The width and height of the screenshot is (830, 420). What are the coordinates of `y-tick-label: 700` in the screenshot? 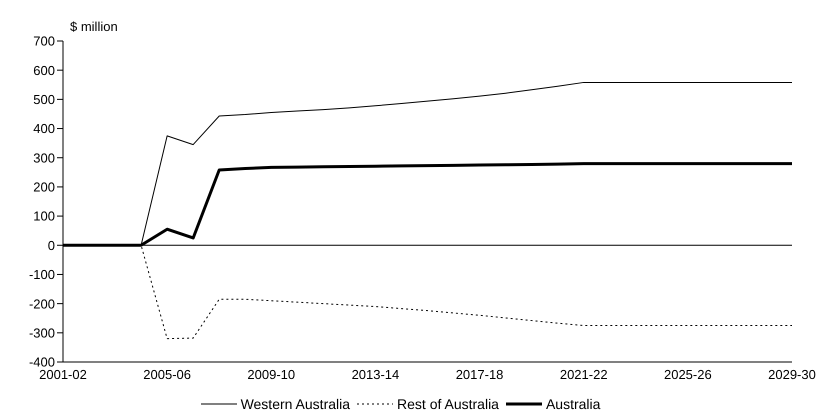 It's located at (44, 41).